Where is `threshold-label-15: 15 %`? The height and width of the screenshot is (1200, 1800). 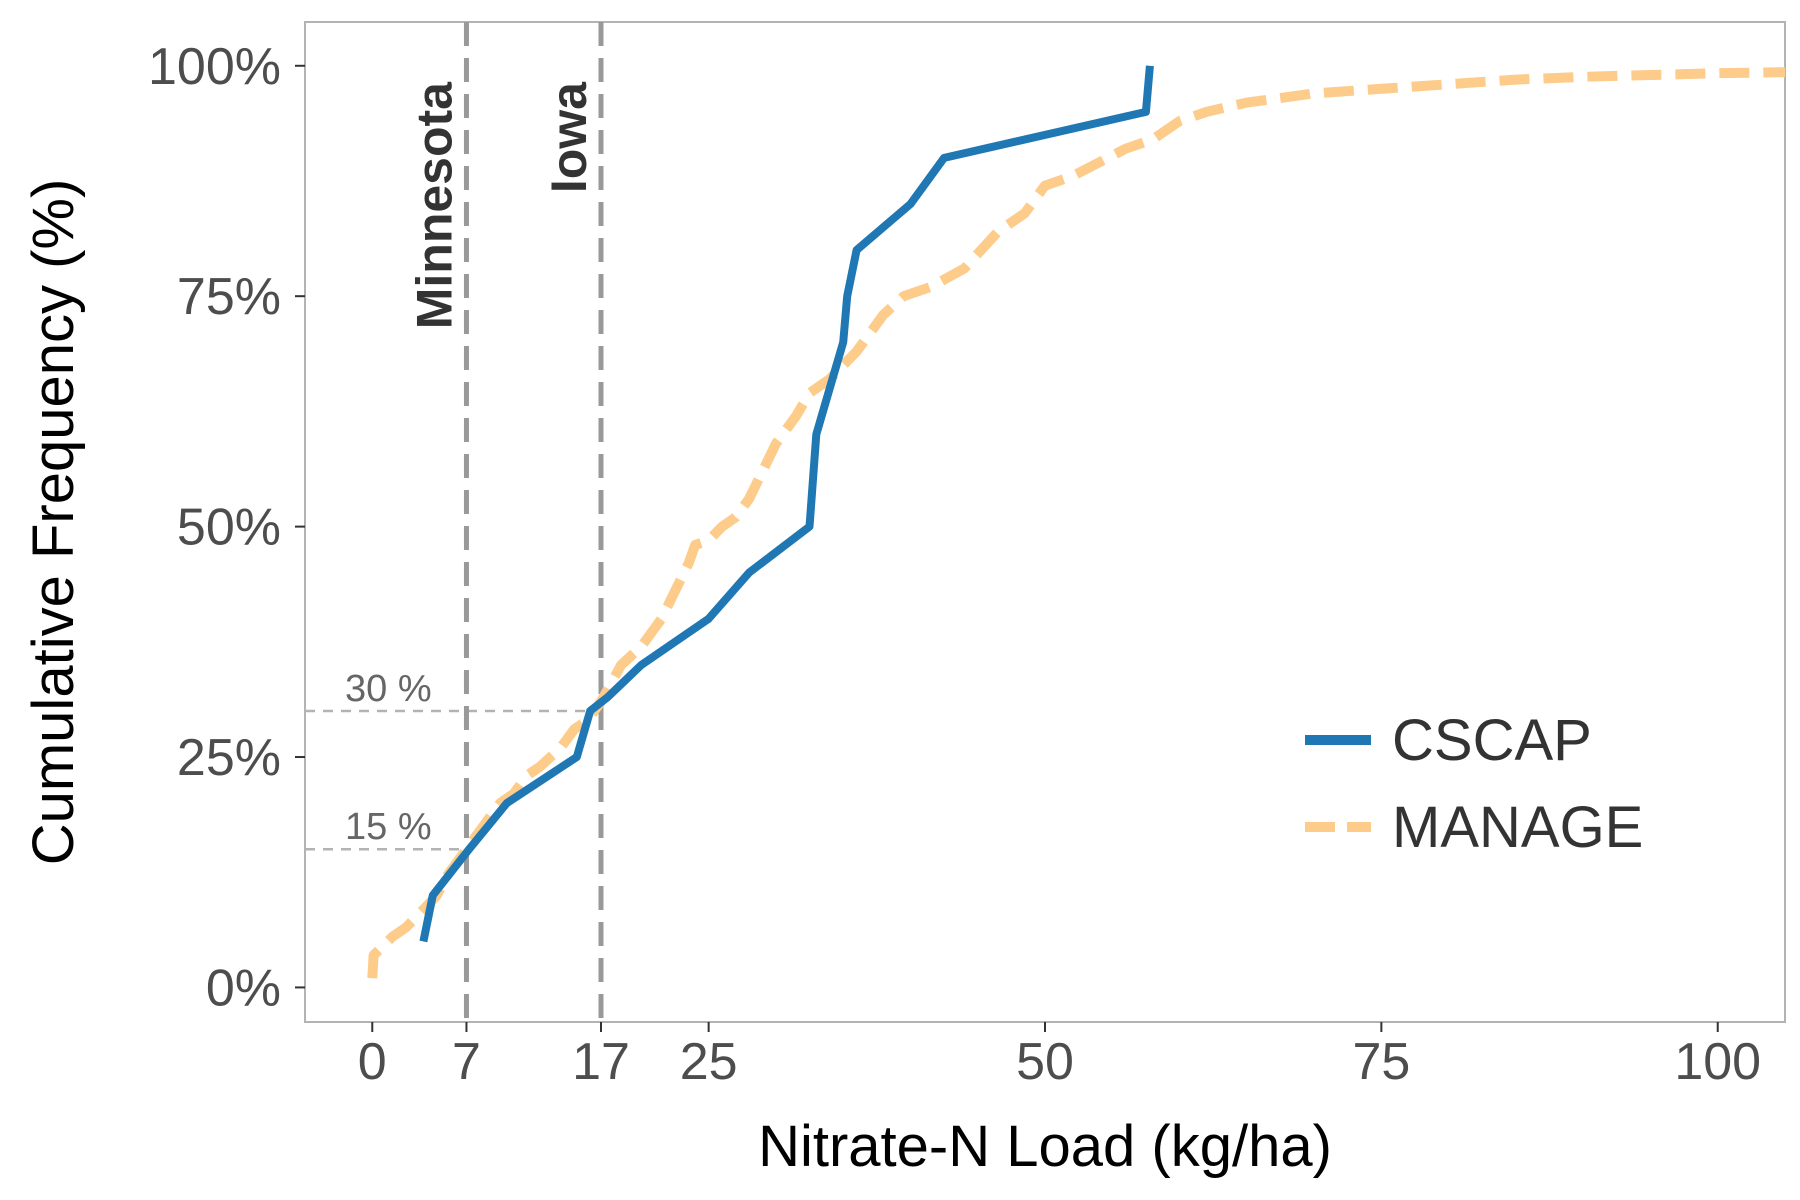
threshold-label-15: 15 % is located at coordinates (388, 827).